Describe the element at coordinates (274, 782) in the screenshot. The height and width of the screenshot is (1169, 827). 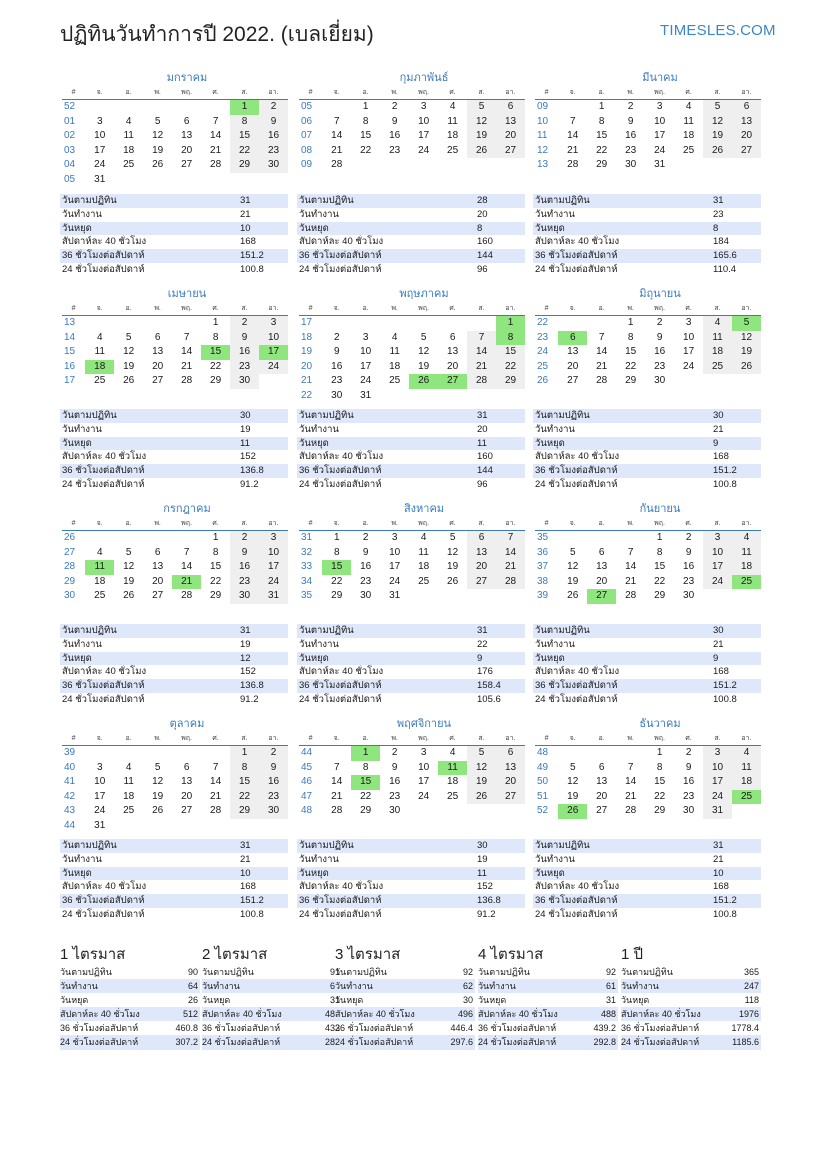
I see `day-cell: 16` at that location.